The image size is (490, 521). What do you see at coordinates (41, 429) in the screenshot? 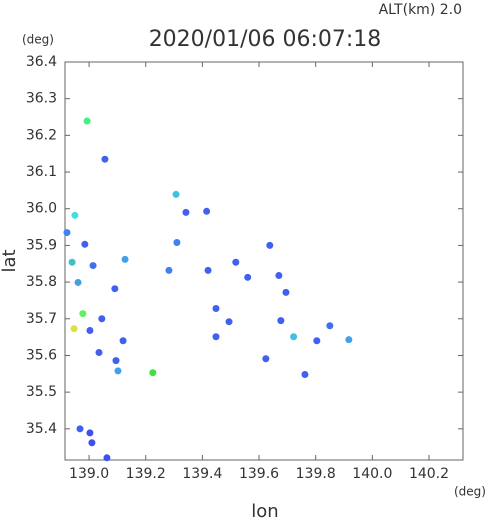
I see `y-tick-label: 35.4` at bounding box center [41, 429].